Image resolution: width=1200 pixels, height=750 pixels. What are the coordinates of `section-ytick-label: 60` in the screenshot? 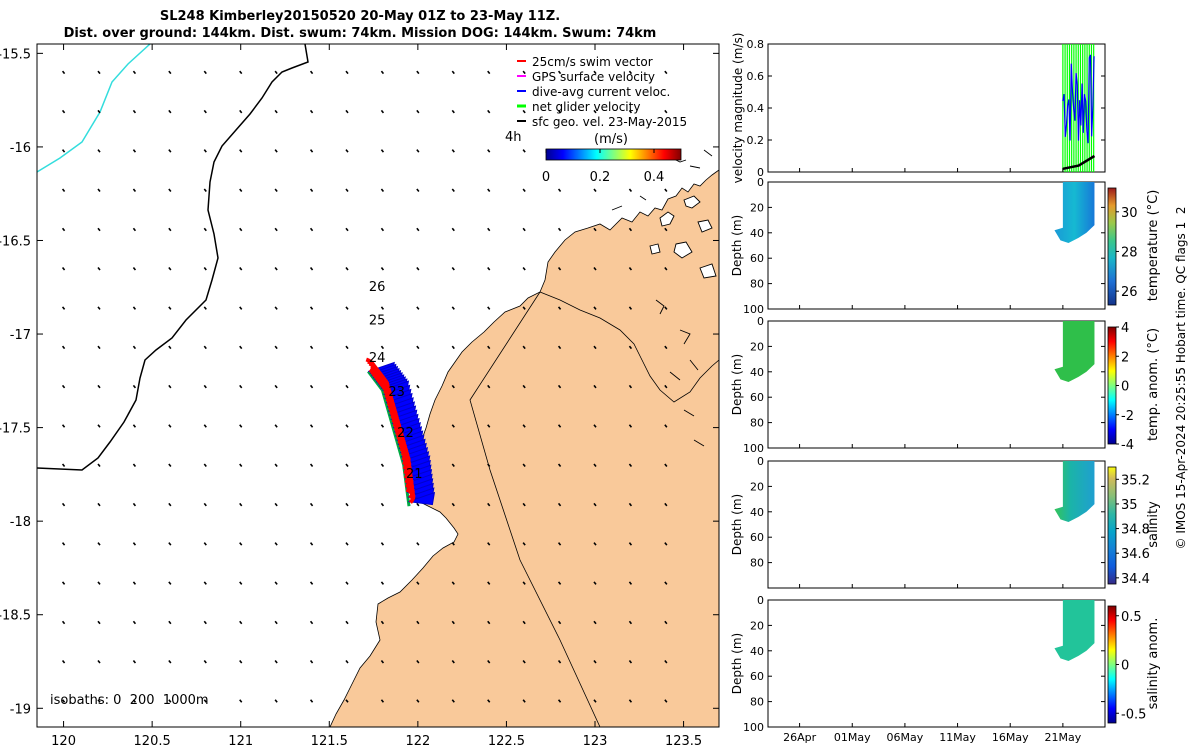 It's located at (757, 676).